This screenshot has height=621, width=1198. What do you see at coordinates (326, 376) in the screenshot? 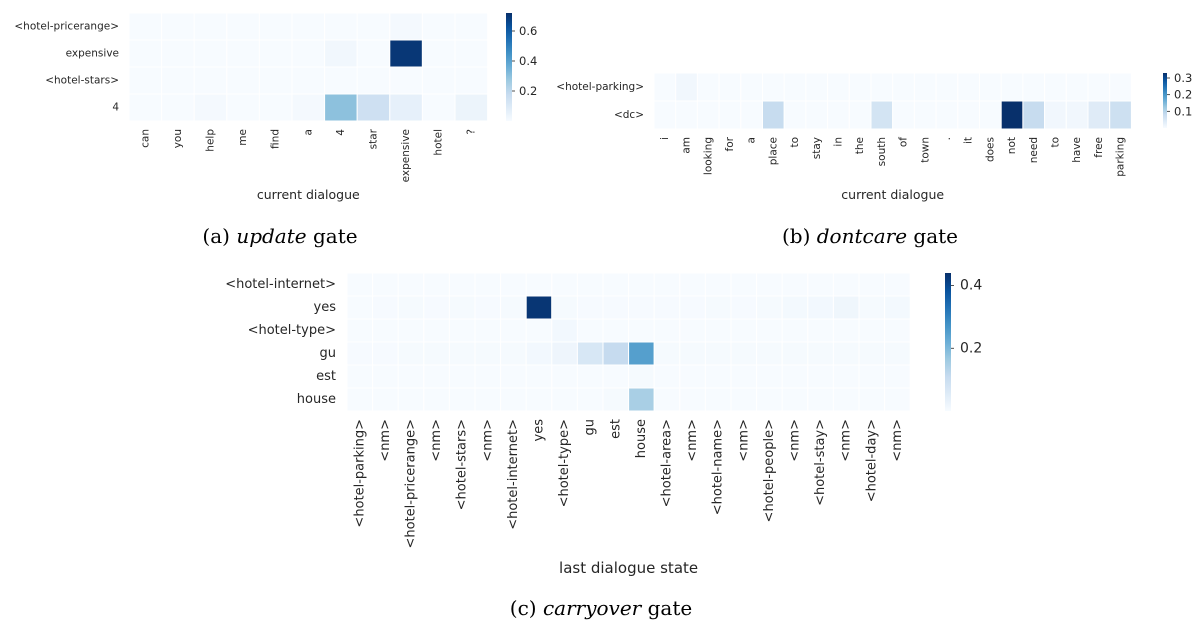
I see `y-tick-label: est` at bounding box center [326, 376].